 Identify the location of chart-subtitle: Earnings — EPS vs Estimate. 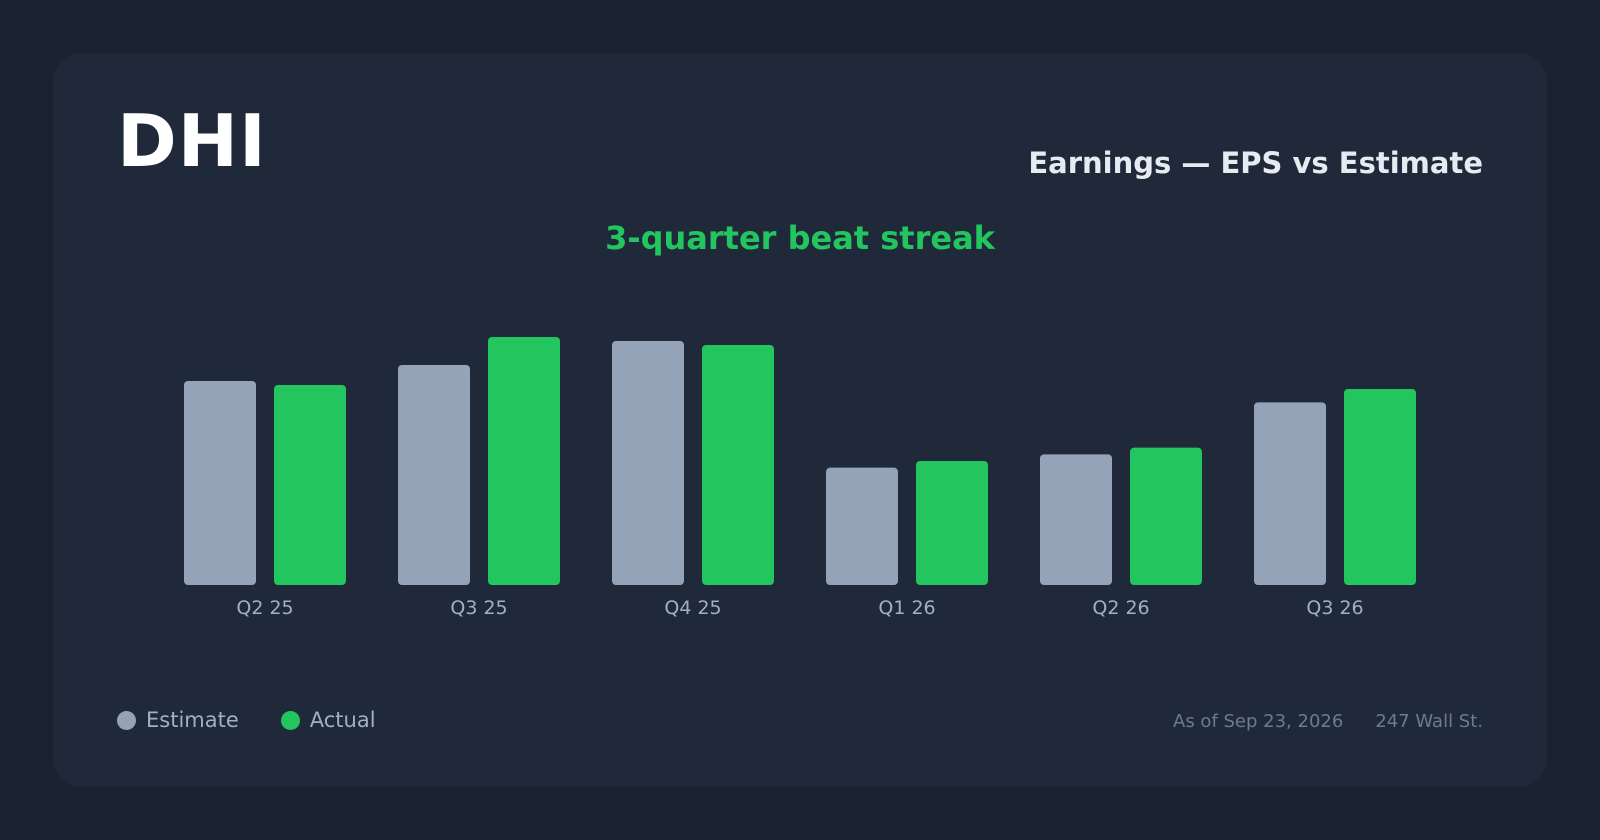
(1255, 163).